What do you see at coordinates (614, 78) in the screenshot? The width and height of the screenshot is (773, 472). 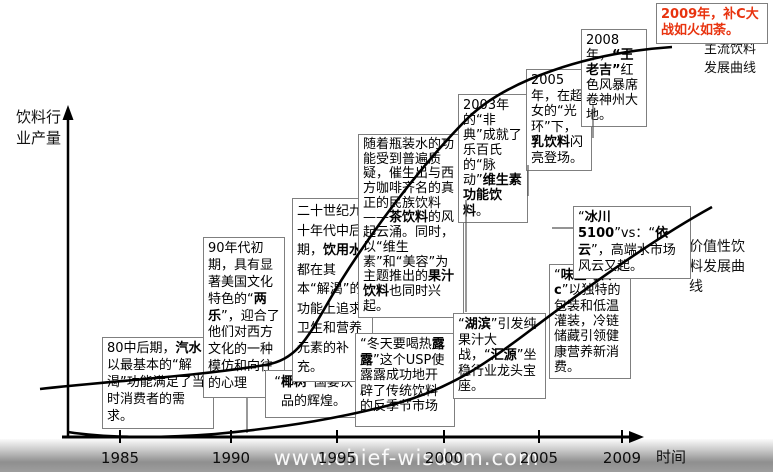 I see `annotation-2008-wanglaoji: 2008年，“王老吉”红色风暴席卷神州大地。` at bounding box center [614, 78].